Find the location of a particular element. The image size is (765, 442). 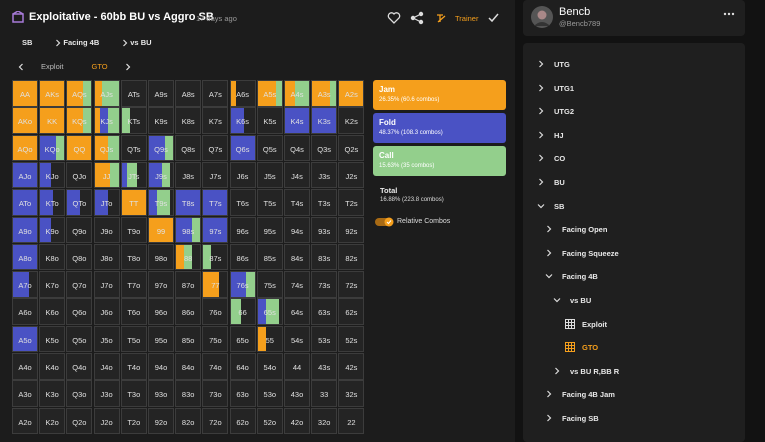

hand-cell: KQo is located at coordinates (52, 148).